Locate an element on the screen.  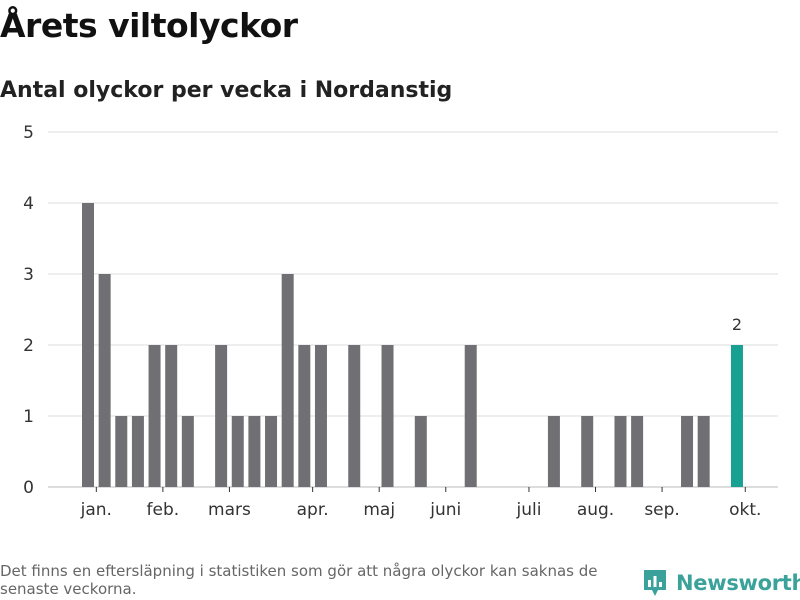
x-tick-label: maj is located at coordinates (379, 510).